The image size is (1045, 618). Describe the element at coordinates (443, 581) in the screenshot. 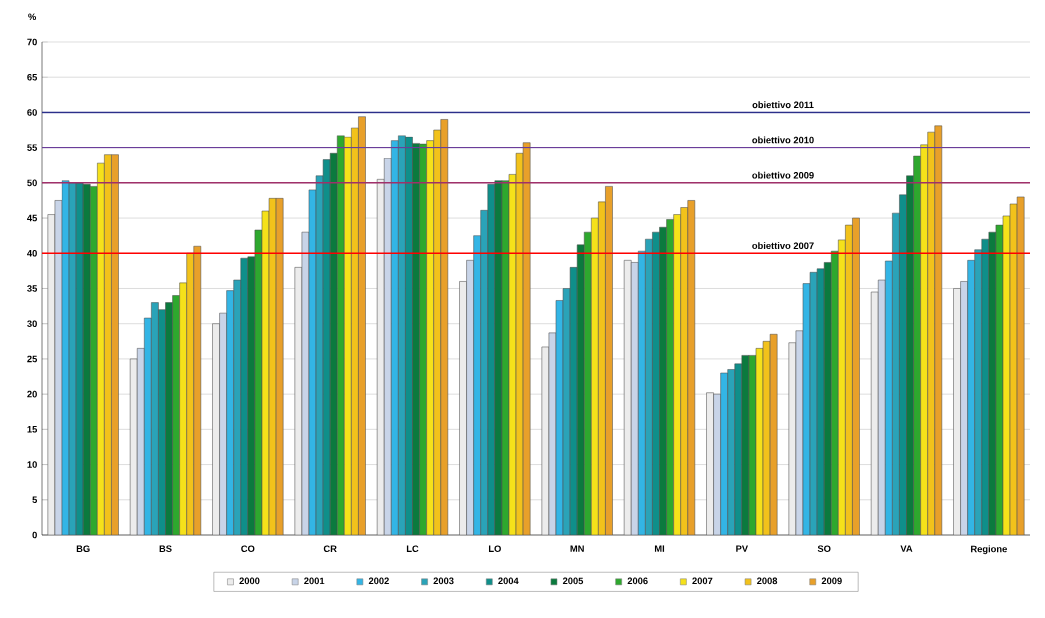

I see `legend-label: 2003` at that location.